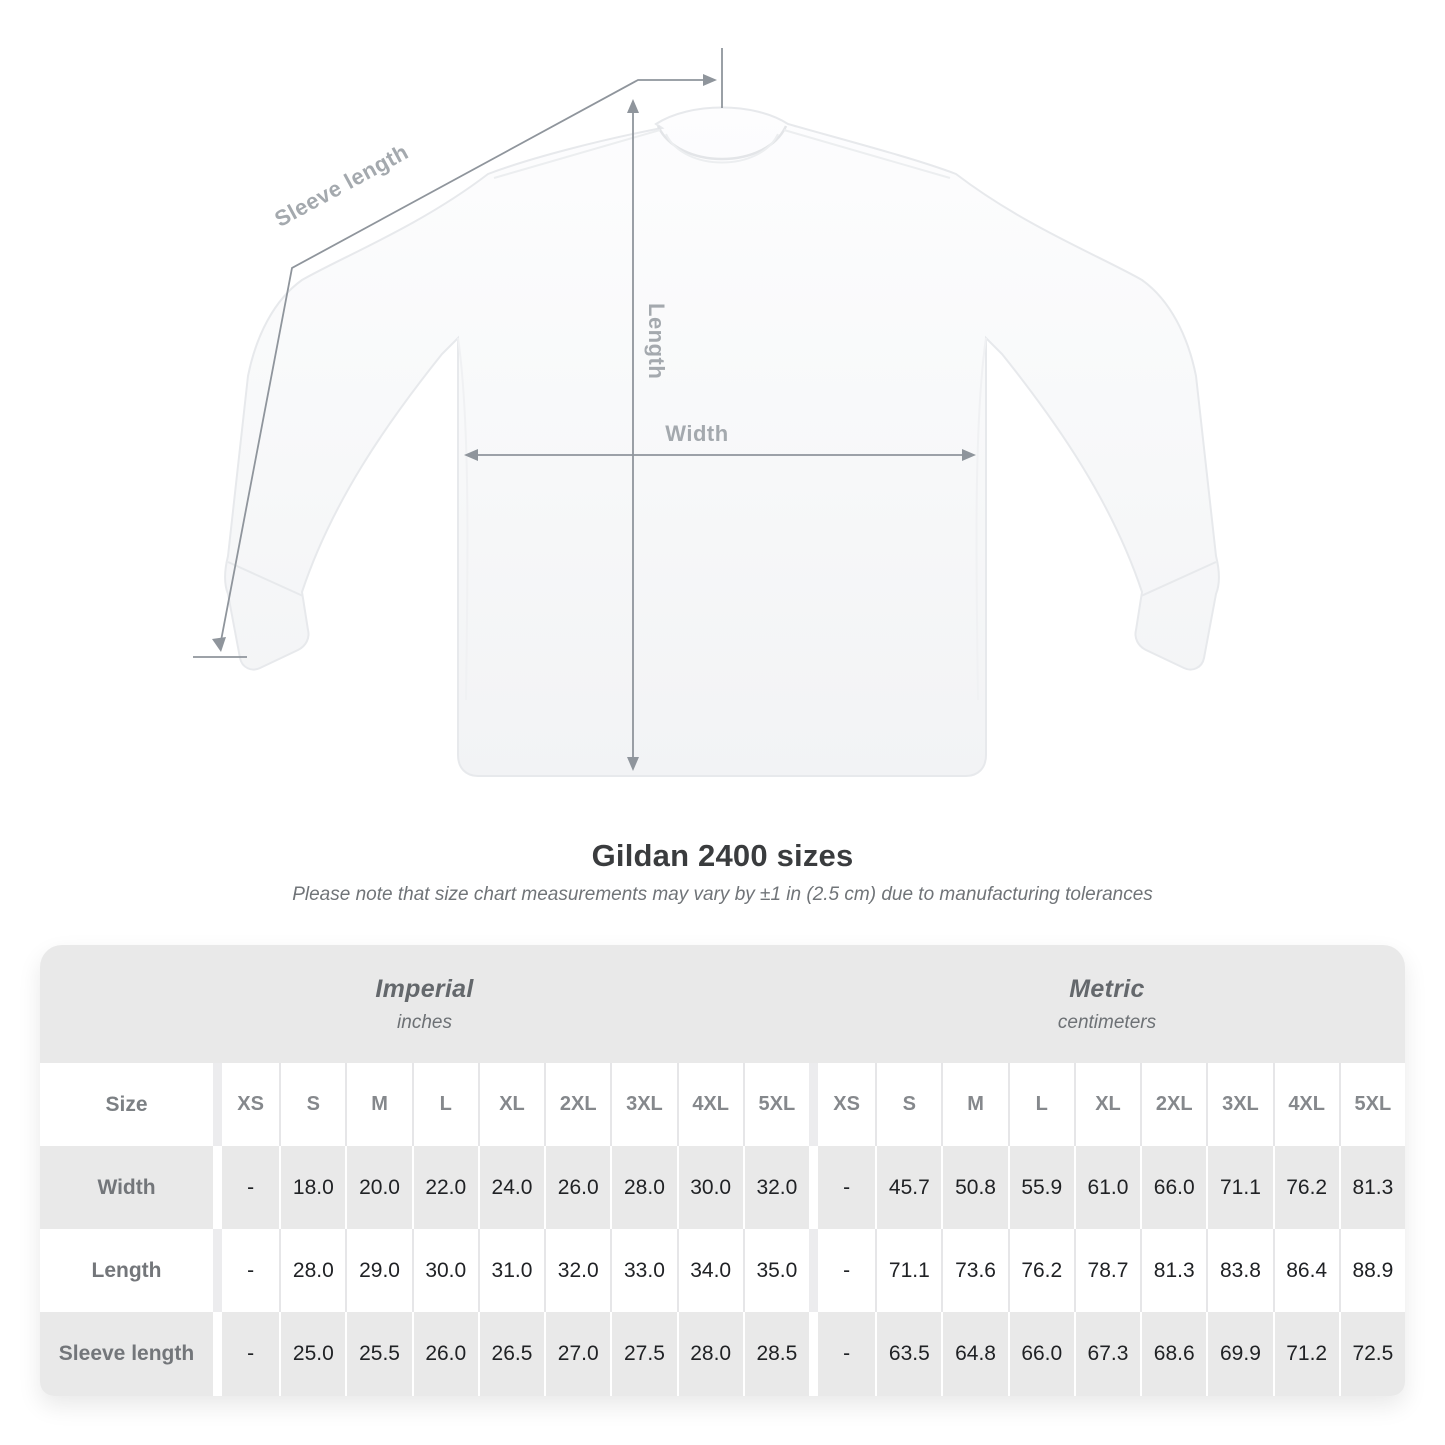 The image size is (1445, 1445). Describe the element at coordinates (577, 1187) in the screenshot. I see `width-imperial-2xl: 26.0` at that location.